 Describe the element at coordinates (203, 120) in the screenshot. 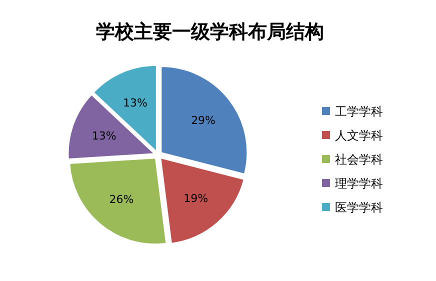

I see `data-label: 29%` at that location.